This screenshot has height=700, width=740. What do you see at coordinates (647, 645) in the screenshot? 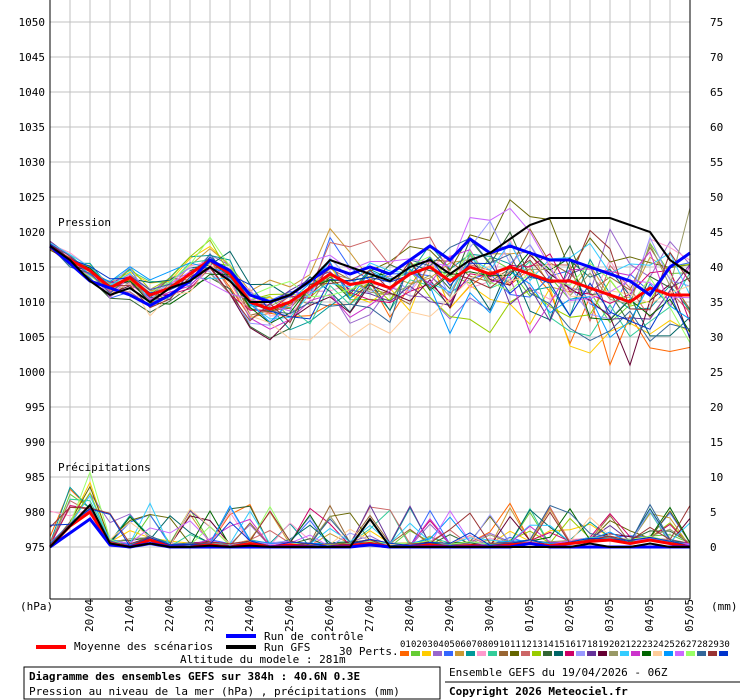
I see `pert-legend-id: 23` at bounding box center [647, 645].